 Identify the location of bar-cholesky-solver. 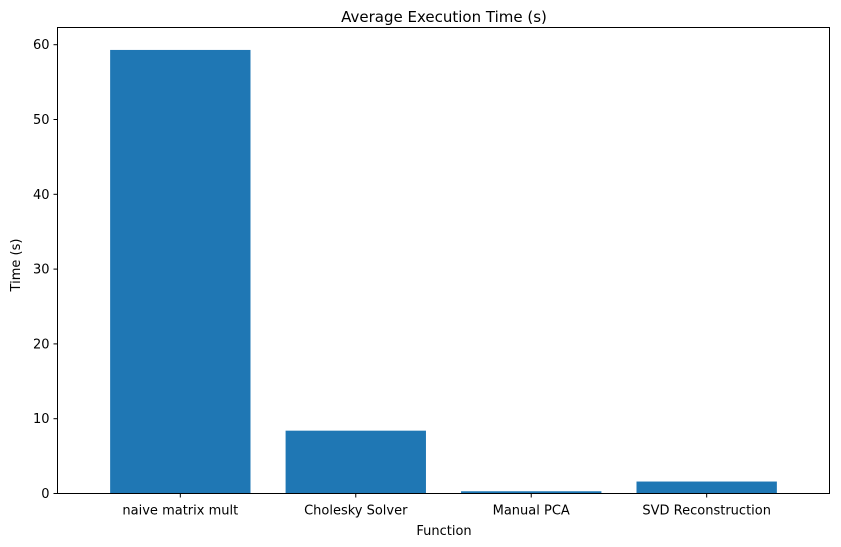
(355, 462).